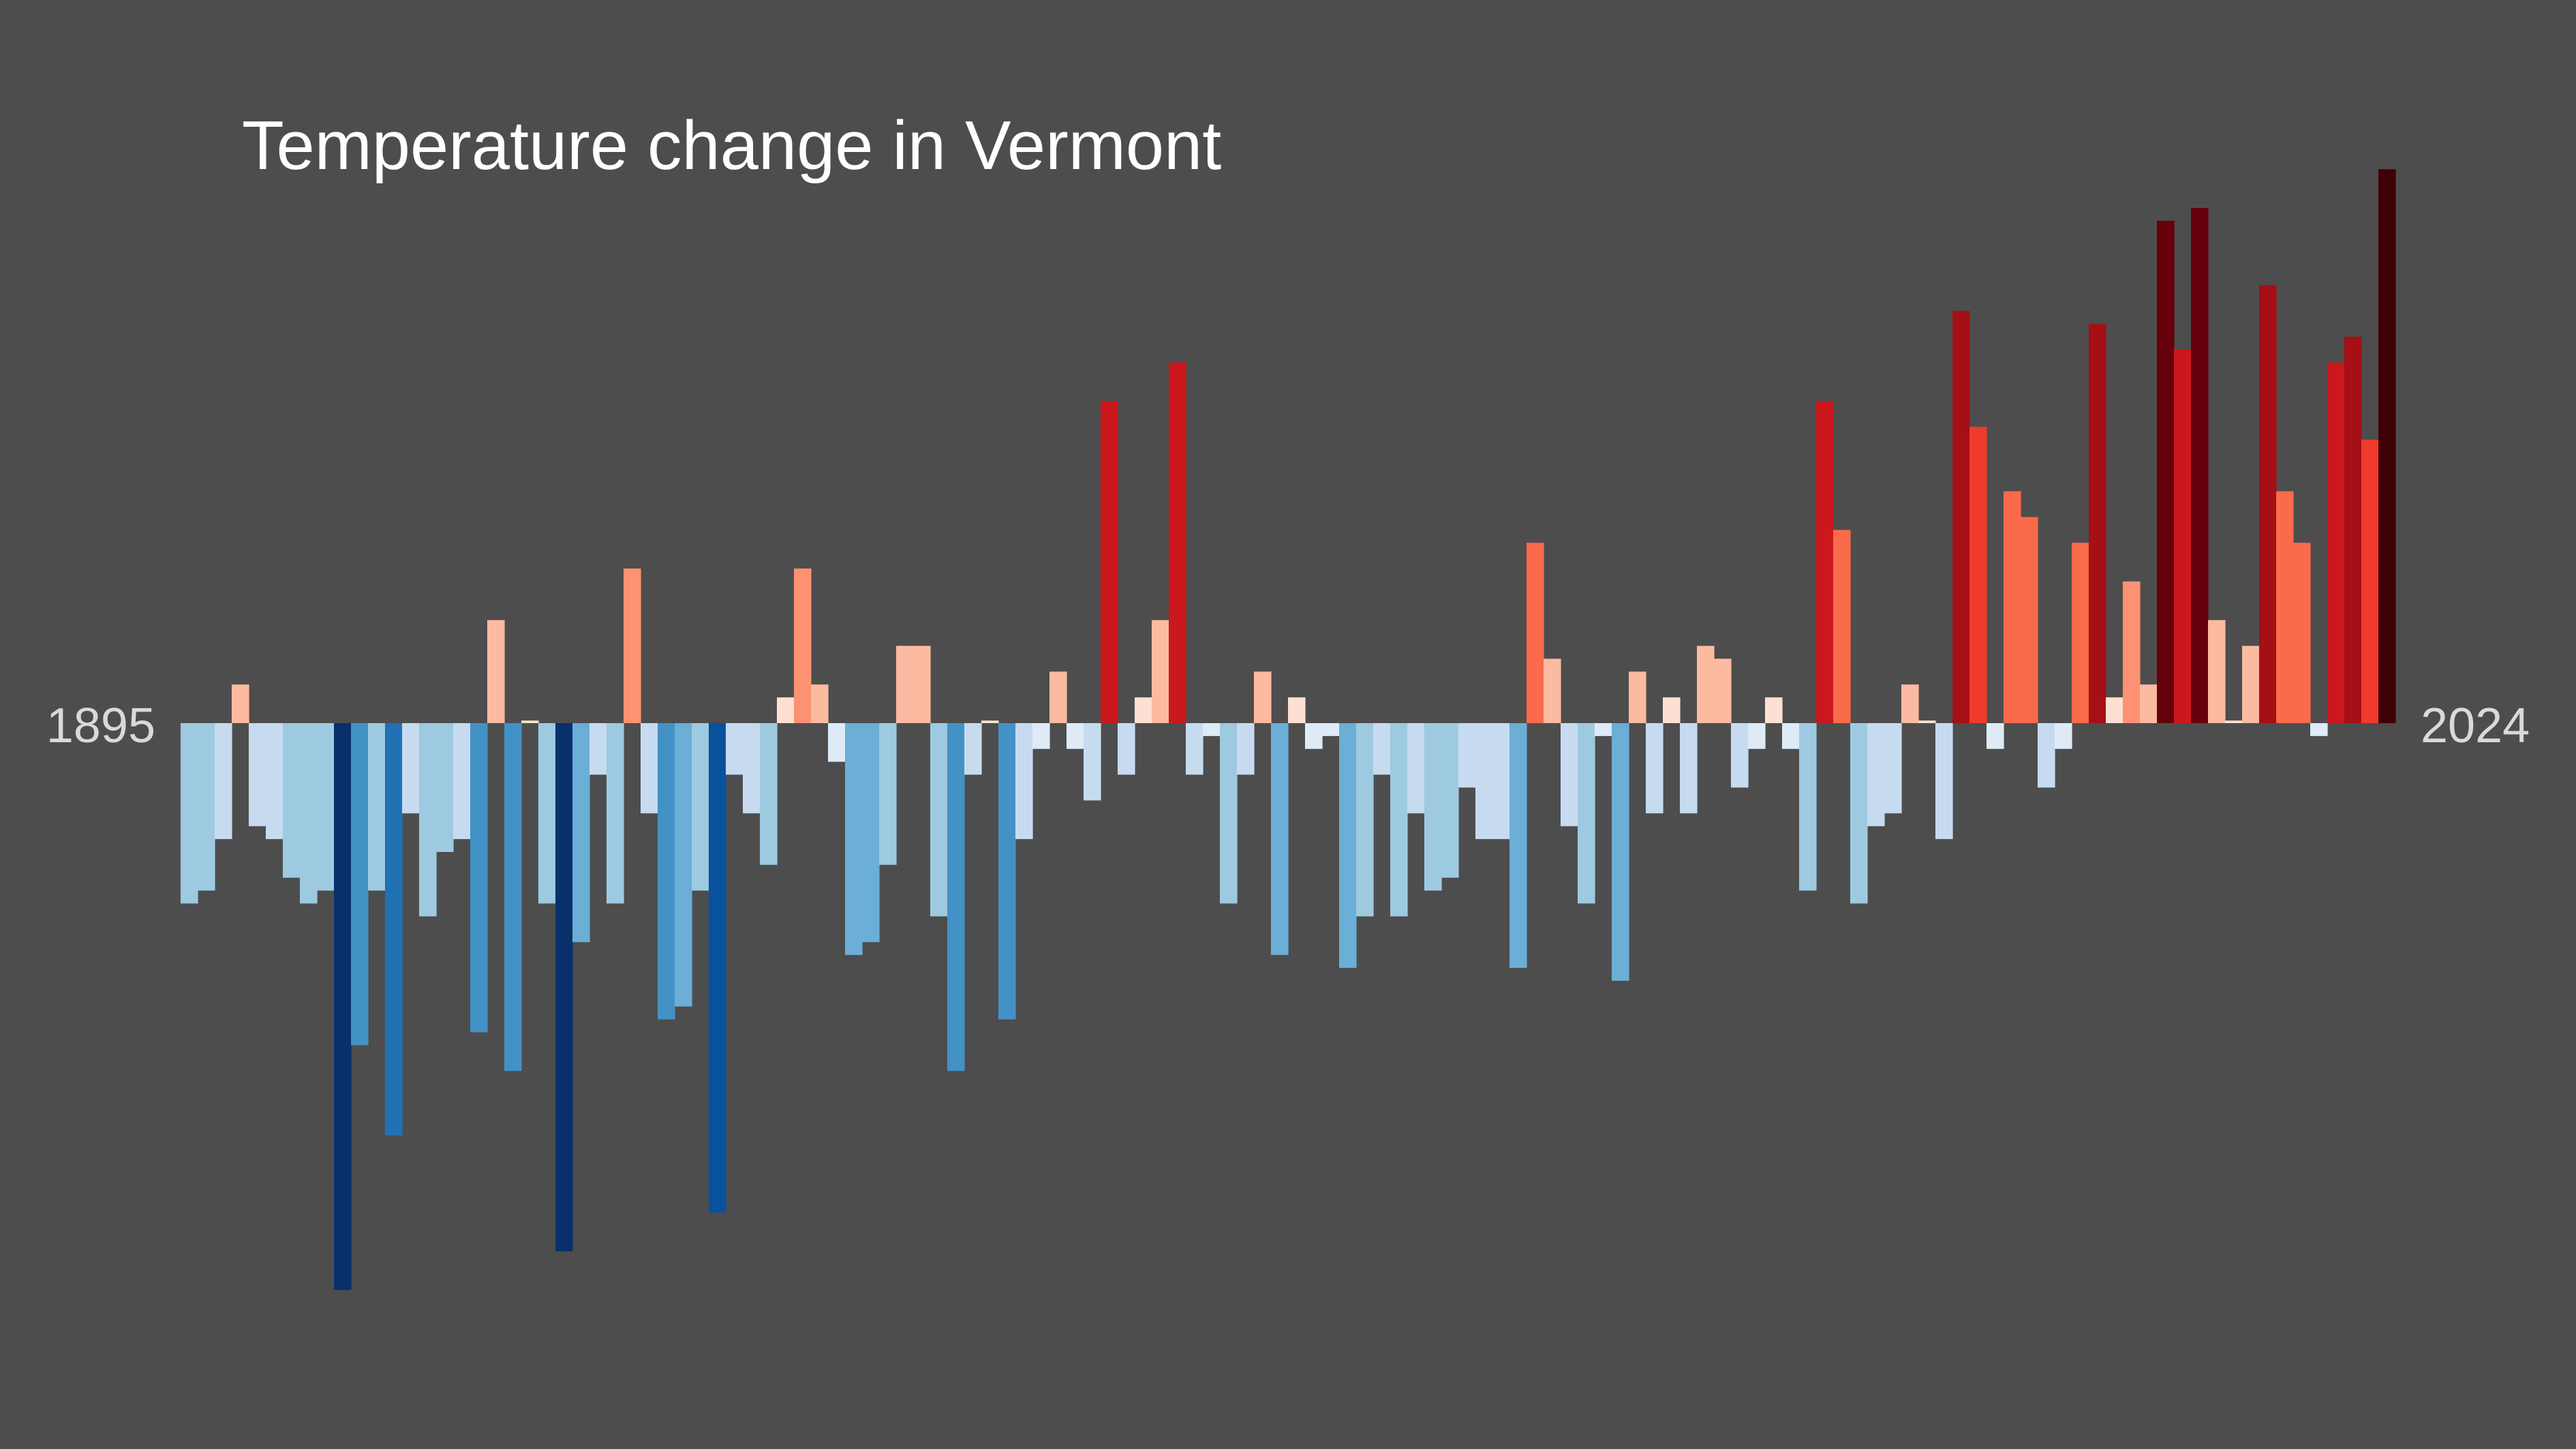  Describe the element at coordinates (2353, 530) in the screenshot. I see `bar-2022` at that location.